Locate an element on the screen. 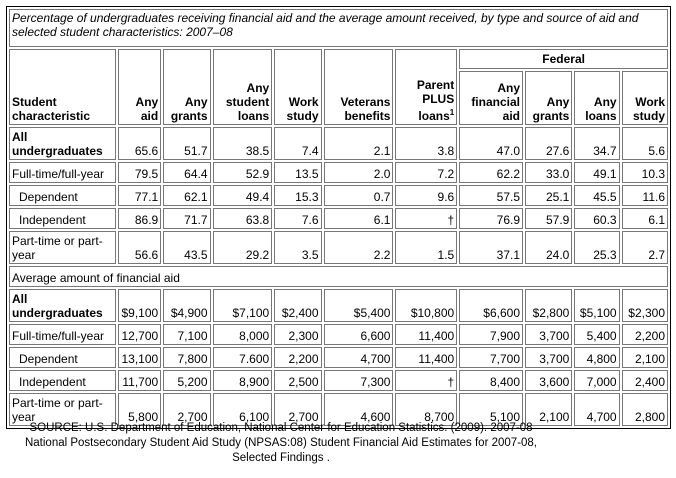 The height and width of the screenshot is (478, 676). table-cell: 8,000 is located at coordinates (242, 334).